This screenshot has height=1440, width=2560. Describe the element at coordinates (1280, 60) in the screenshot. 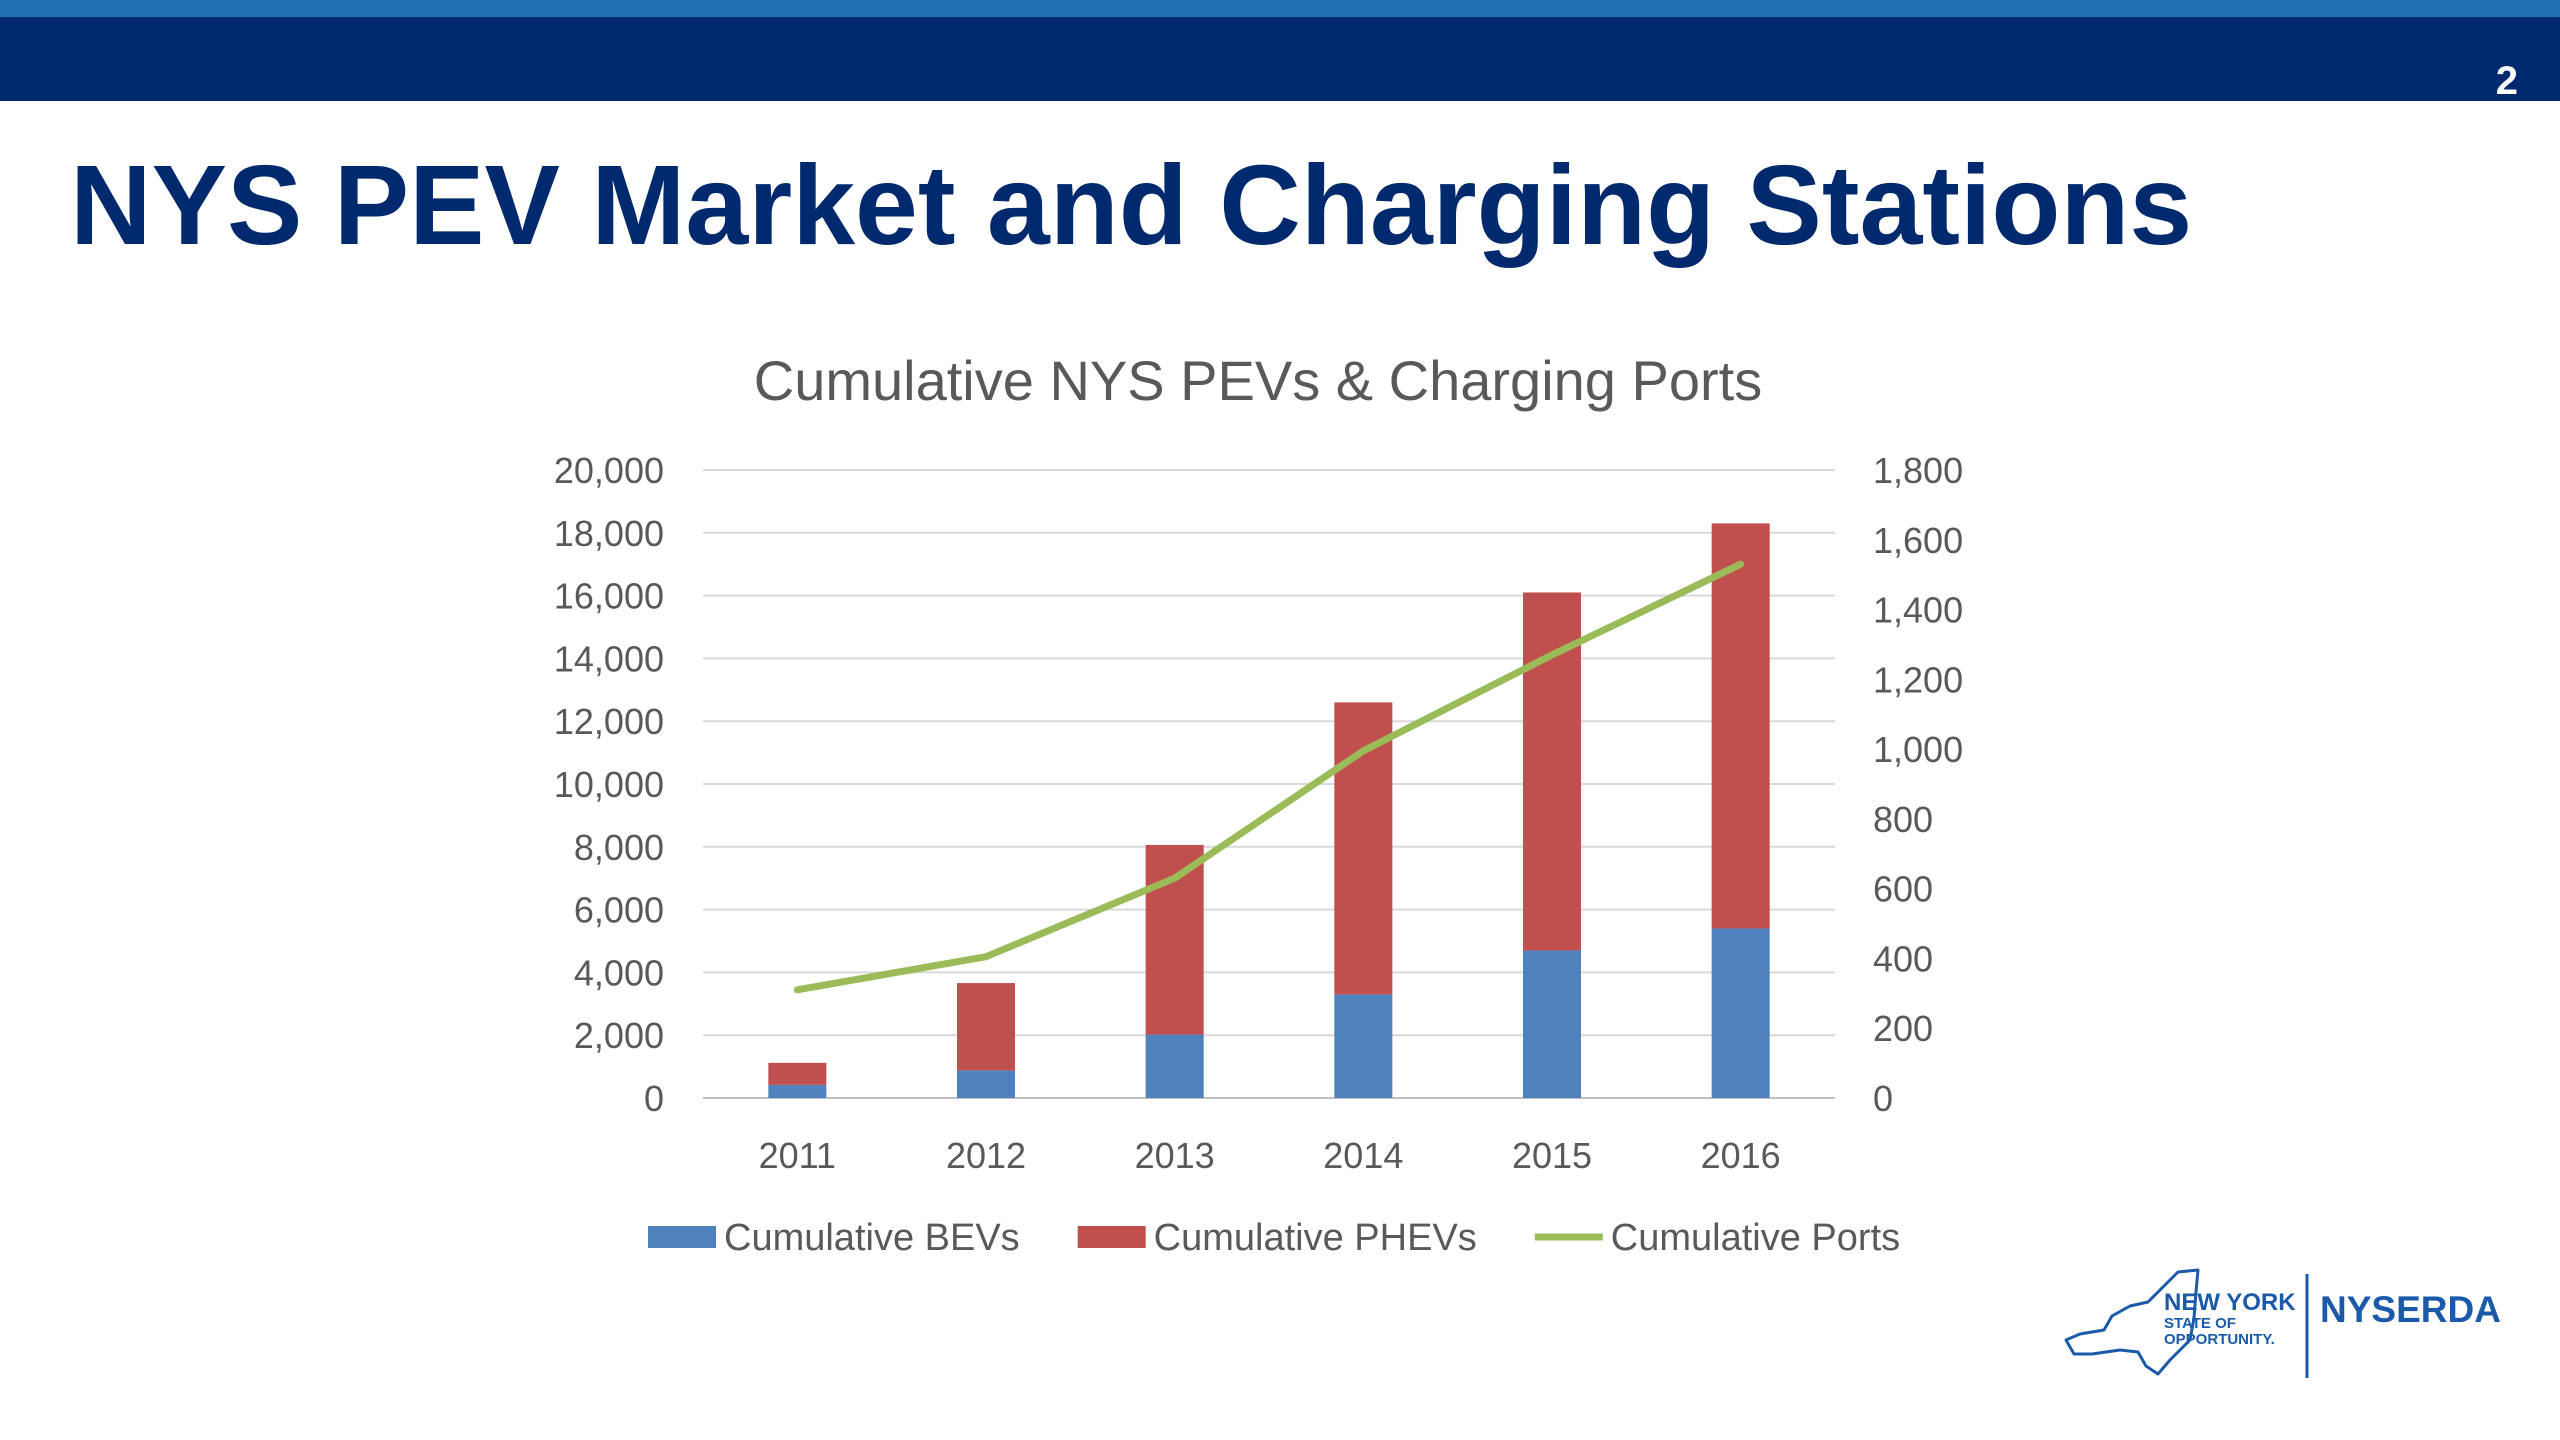

I see `header-bar: 2` at that location.